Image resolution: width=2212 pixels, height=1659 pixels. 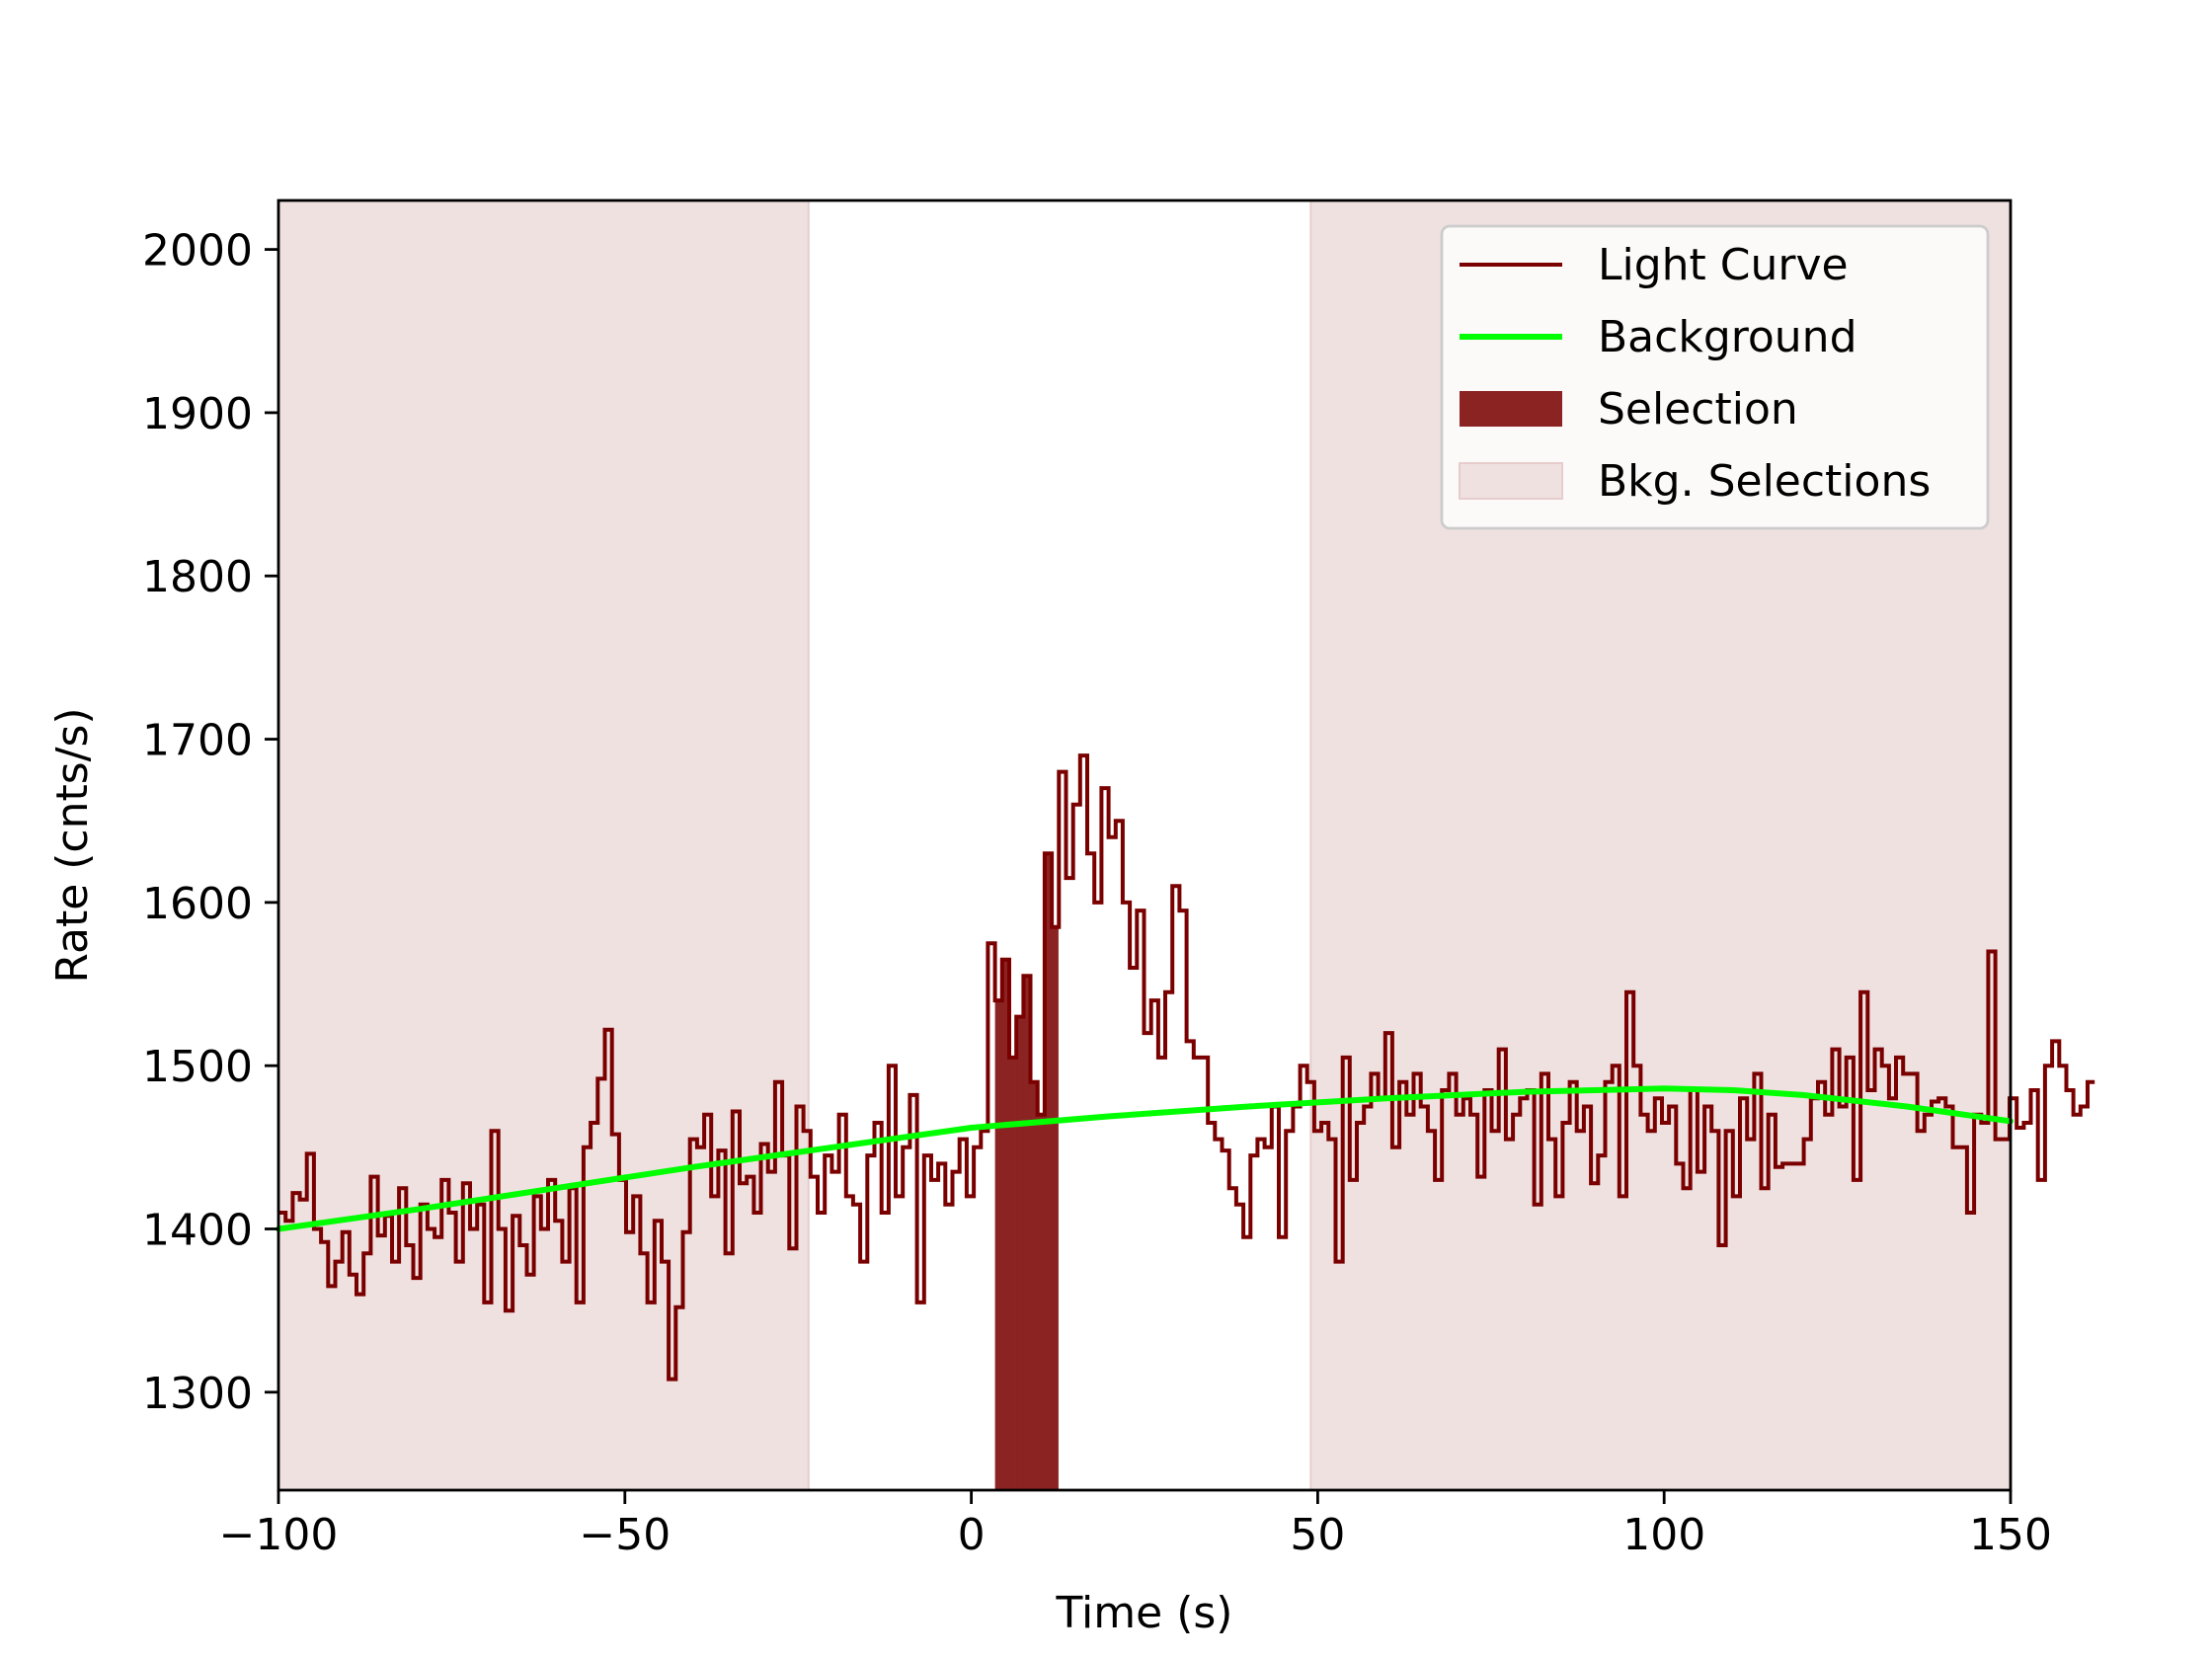 What do you see at coordinates (1135, 1525) in the screenshot?
I see `x-axis-ticks: −100 −50 0 50 100 150` at bounding box center [1135, 1525].